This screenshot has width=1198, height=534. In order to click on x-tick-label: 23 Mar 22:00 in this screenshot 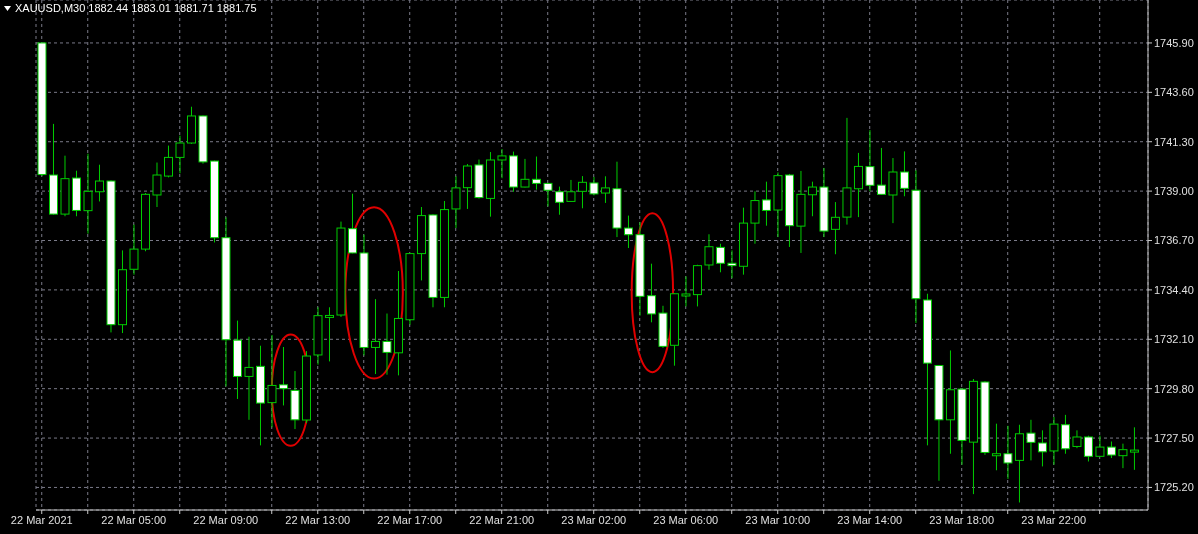, I will do `click(1054, 519)`.